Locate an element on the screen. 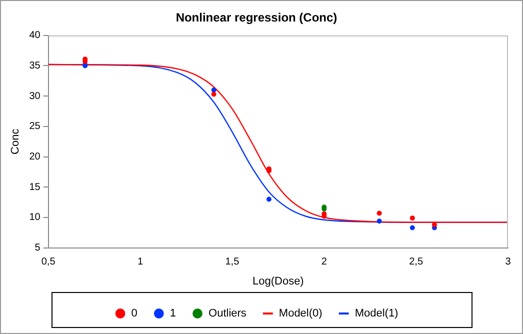  legend-label: Outliers is located at coordinates (227, 314).